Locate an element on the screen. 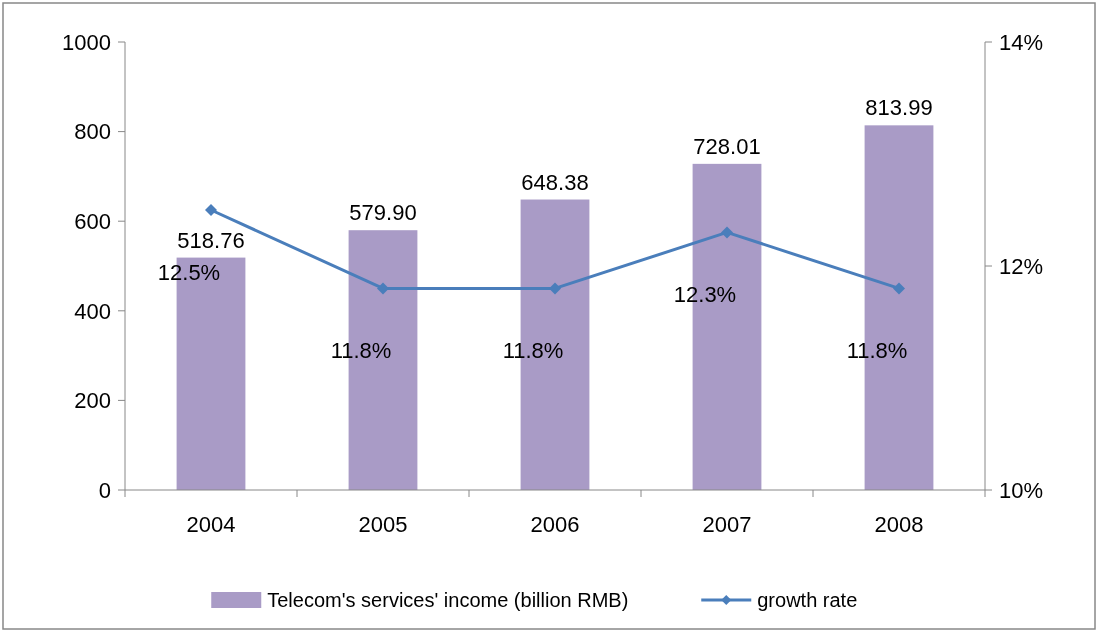  x-tick-label: 2004 is located at coordinates (211, 524).